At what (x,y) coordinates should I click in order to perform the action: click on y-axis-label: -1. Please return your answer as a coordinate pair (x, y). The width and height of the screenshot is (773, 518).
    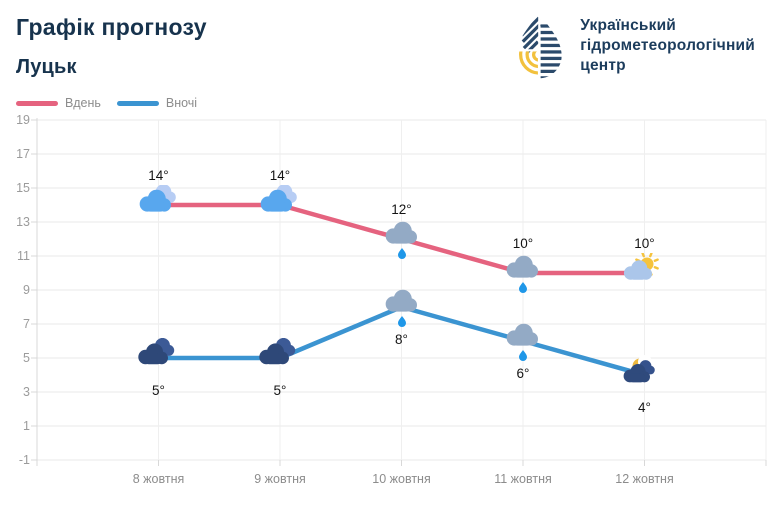
    Looking at the image, I should click on (24, 460).